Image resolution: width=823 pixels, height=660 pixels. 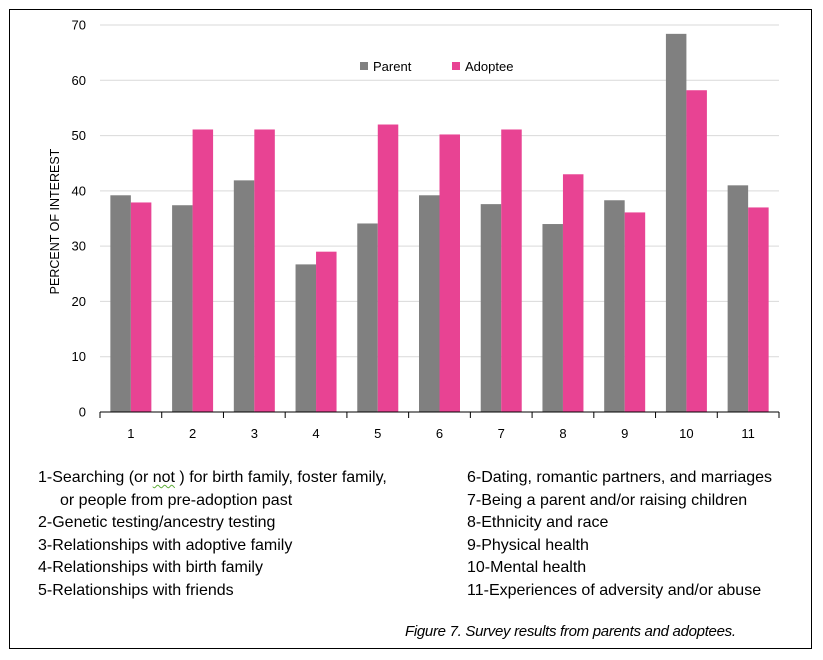 I want to click on x-tick-label: 3, so click(x=254, y=433).